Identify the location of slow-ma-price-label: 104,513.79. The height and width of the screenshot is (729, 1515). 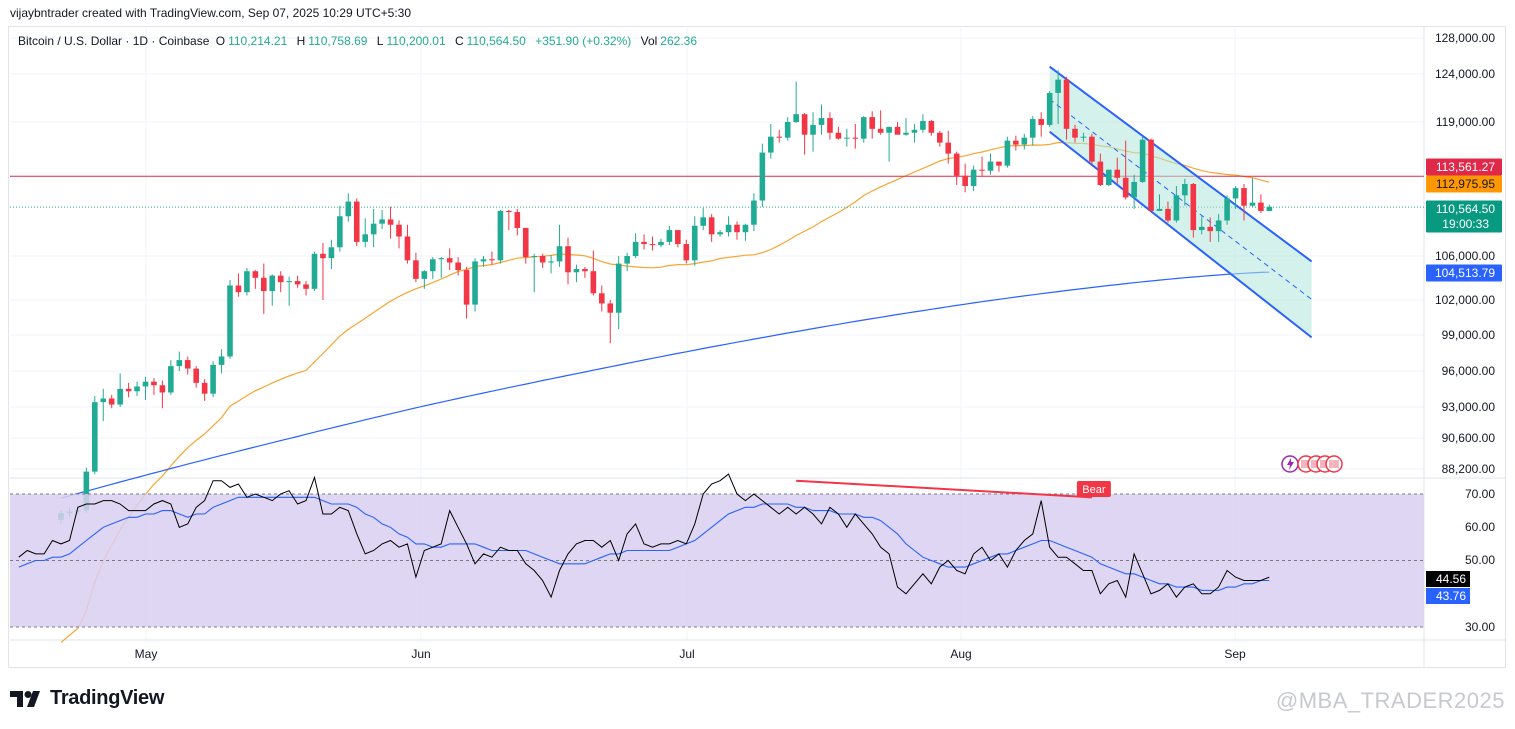
(1465, 273).